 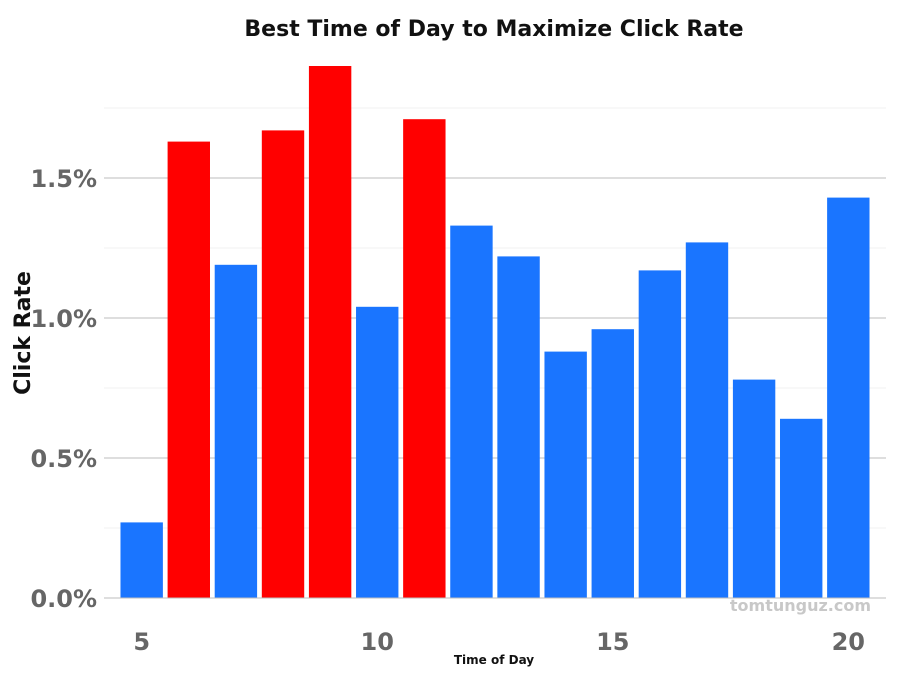 I want to click on x-tick-labels: 5 10 15 20, so click(x=499, y=642).